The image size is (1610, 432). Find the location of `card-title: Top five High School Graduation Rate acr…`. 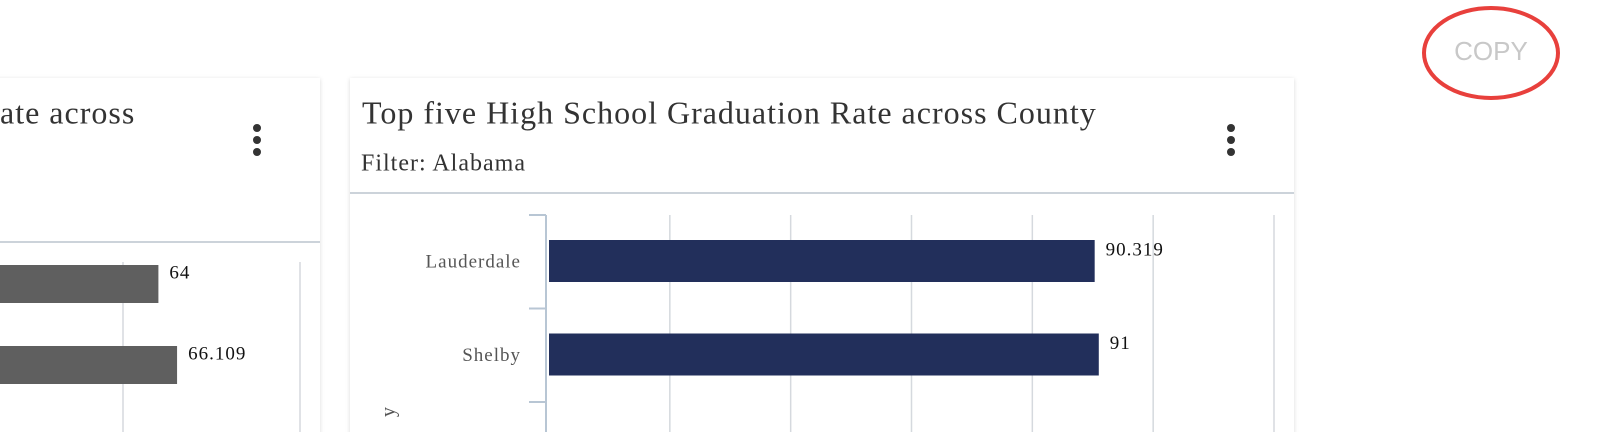

card-title: Top five High School Graduation Rate acr… is located at coordinates (729, 112).